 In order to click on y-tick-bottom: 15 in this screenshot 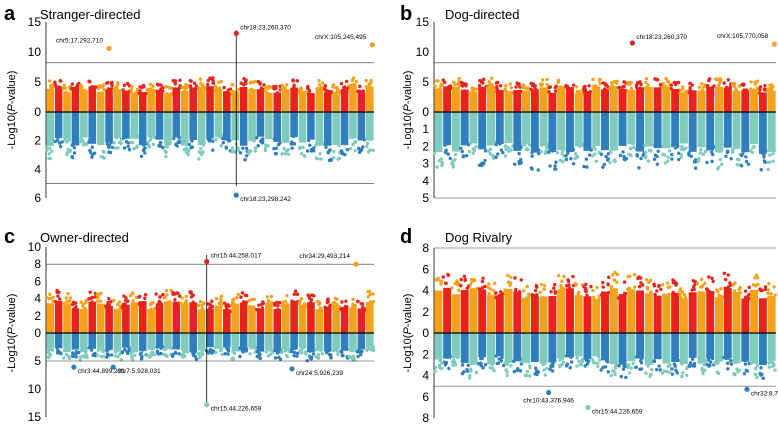, I will do `click(35, 417)`.